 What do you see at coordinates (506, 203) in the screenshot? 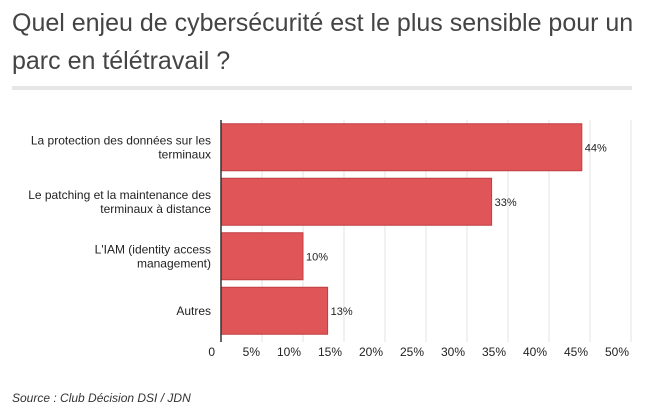
I see `data-label: 33%` at bounding box center [506, 203].